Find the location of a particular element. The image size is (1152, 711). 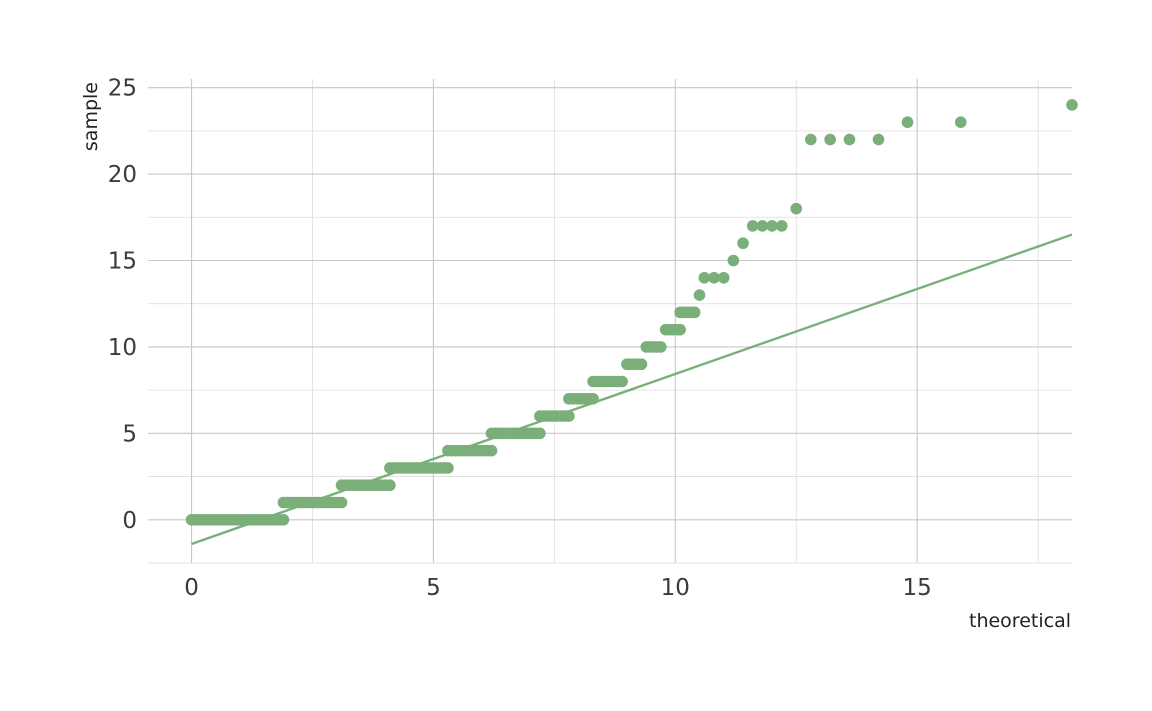

y-axis-ticks: 0 5 10 15 20 25 is located at coordinates (122, 305).